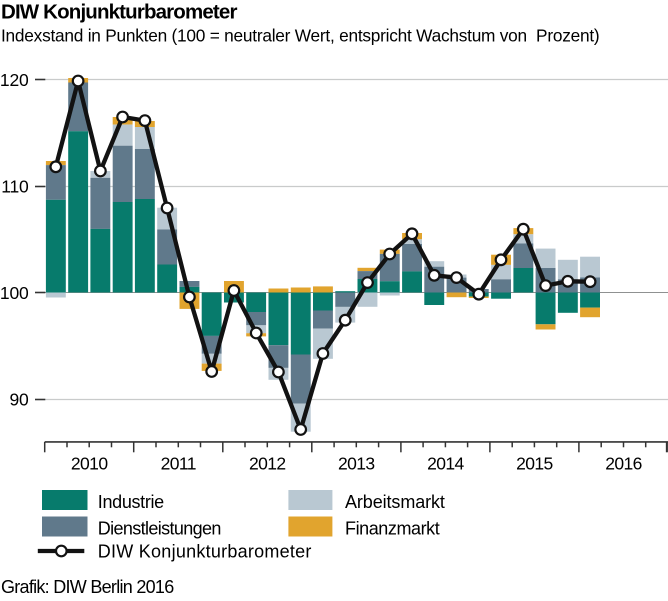  What do you see at coordinates (178, 464) in the screenshot?
I see `svg-text: 2011` at bounding box center [178, 464].